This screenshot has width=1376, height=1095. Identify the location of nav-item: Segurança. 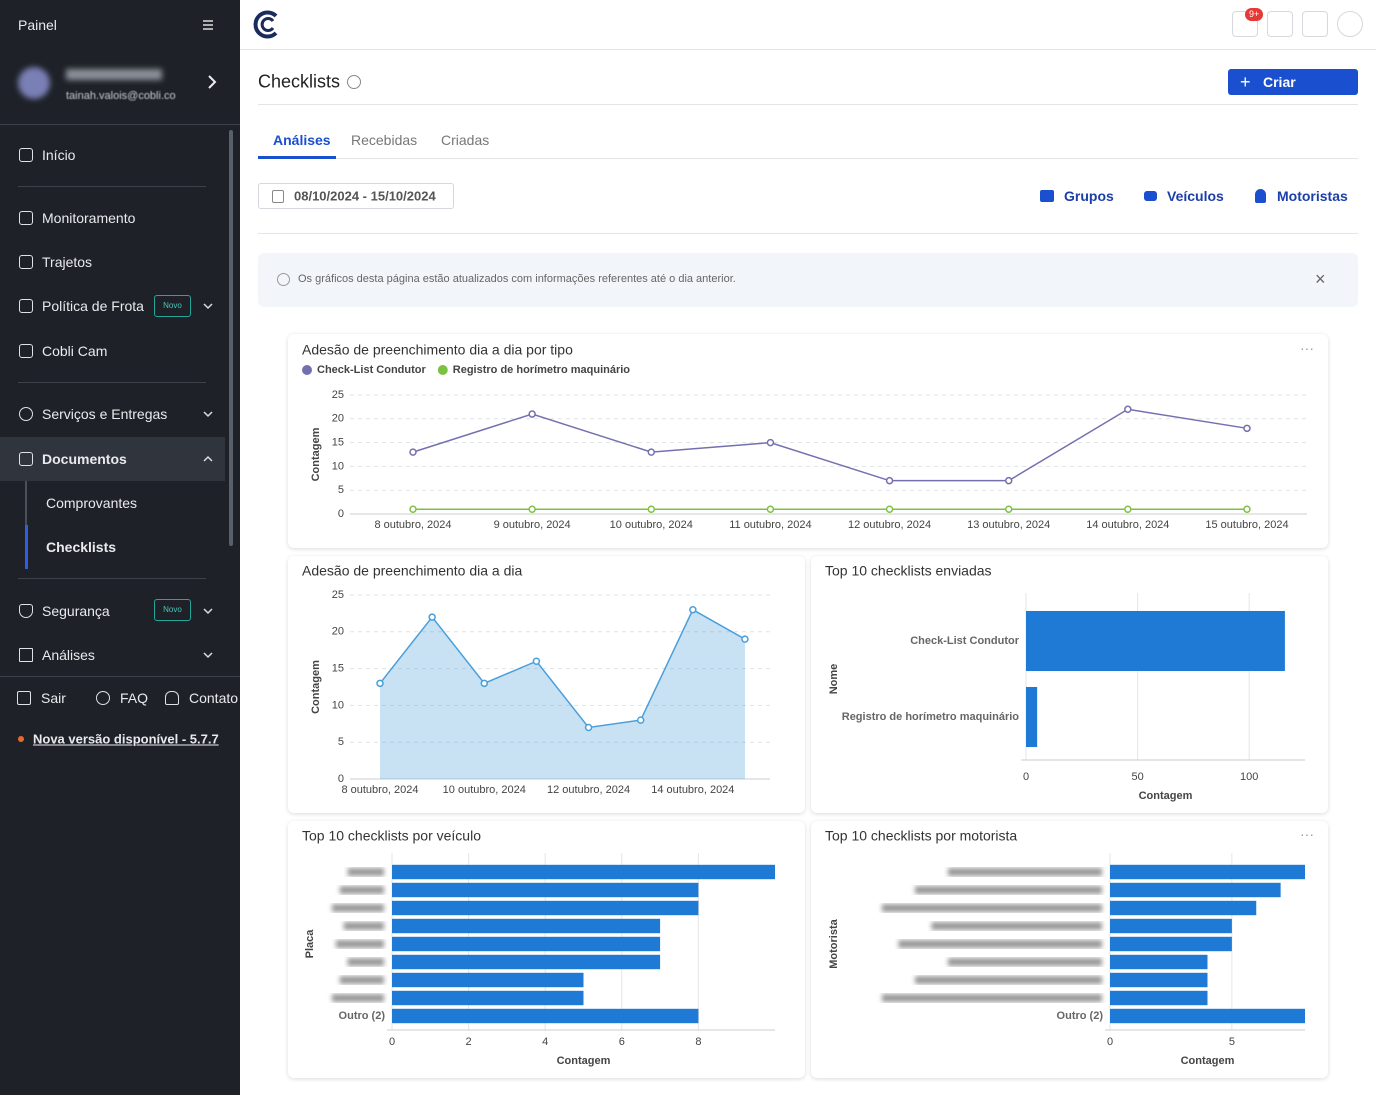
(76, 611).